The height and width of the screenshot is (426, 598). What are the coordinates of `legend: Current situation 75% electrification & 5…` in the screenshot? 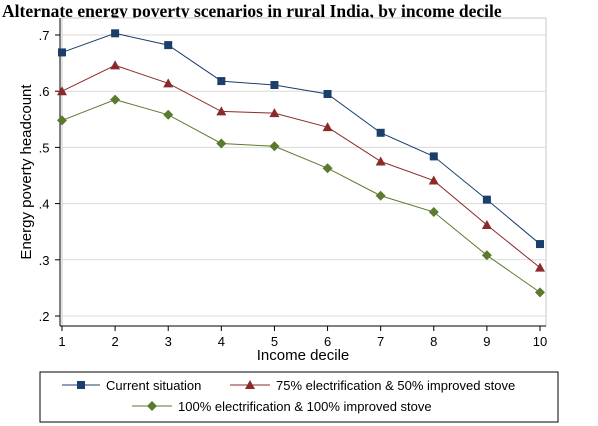 It's located at (288, 396).